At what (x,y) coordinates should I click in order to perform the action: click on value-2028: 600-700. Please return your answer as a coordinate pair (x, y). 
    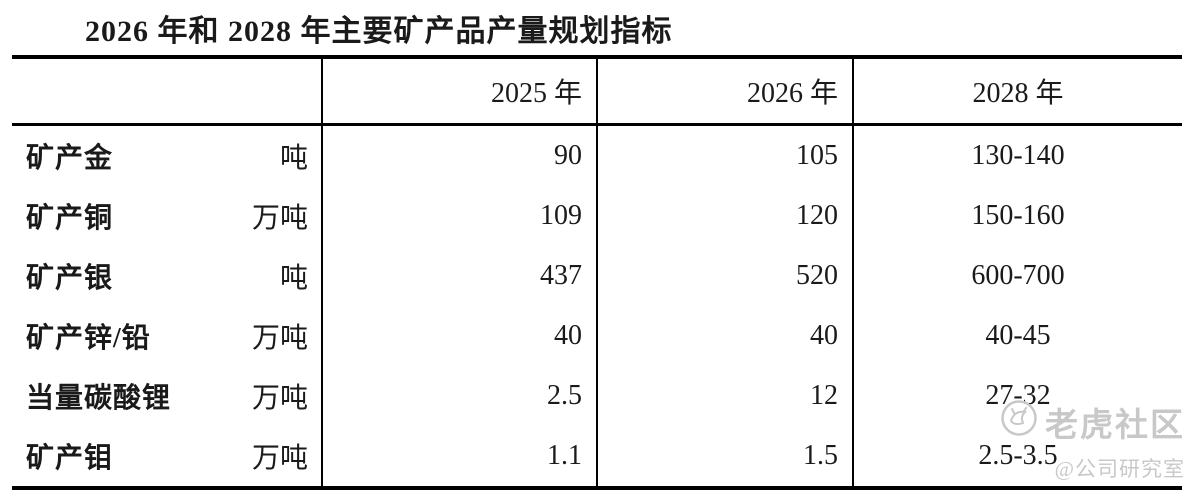
    Looking at the image, I should click on (1018, 275).